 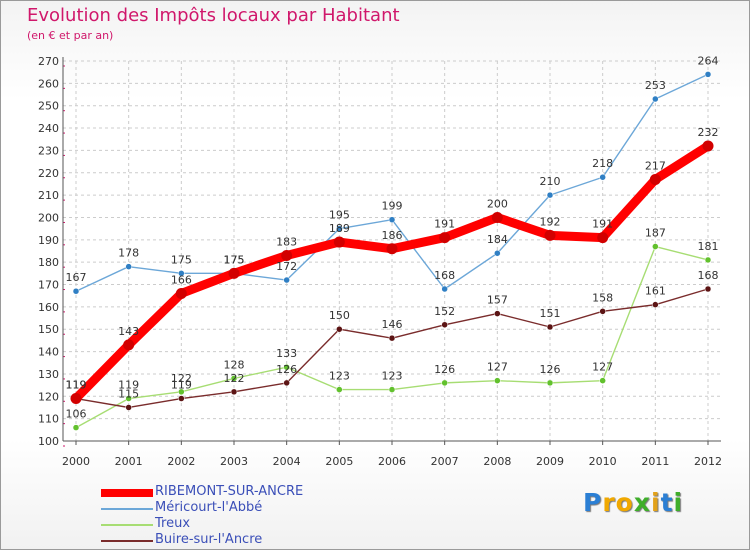 What do you see at coordinates (497, 300) in the screenshot?
I see `data-label: 157` at bounding box center [497, 300].